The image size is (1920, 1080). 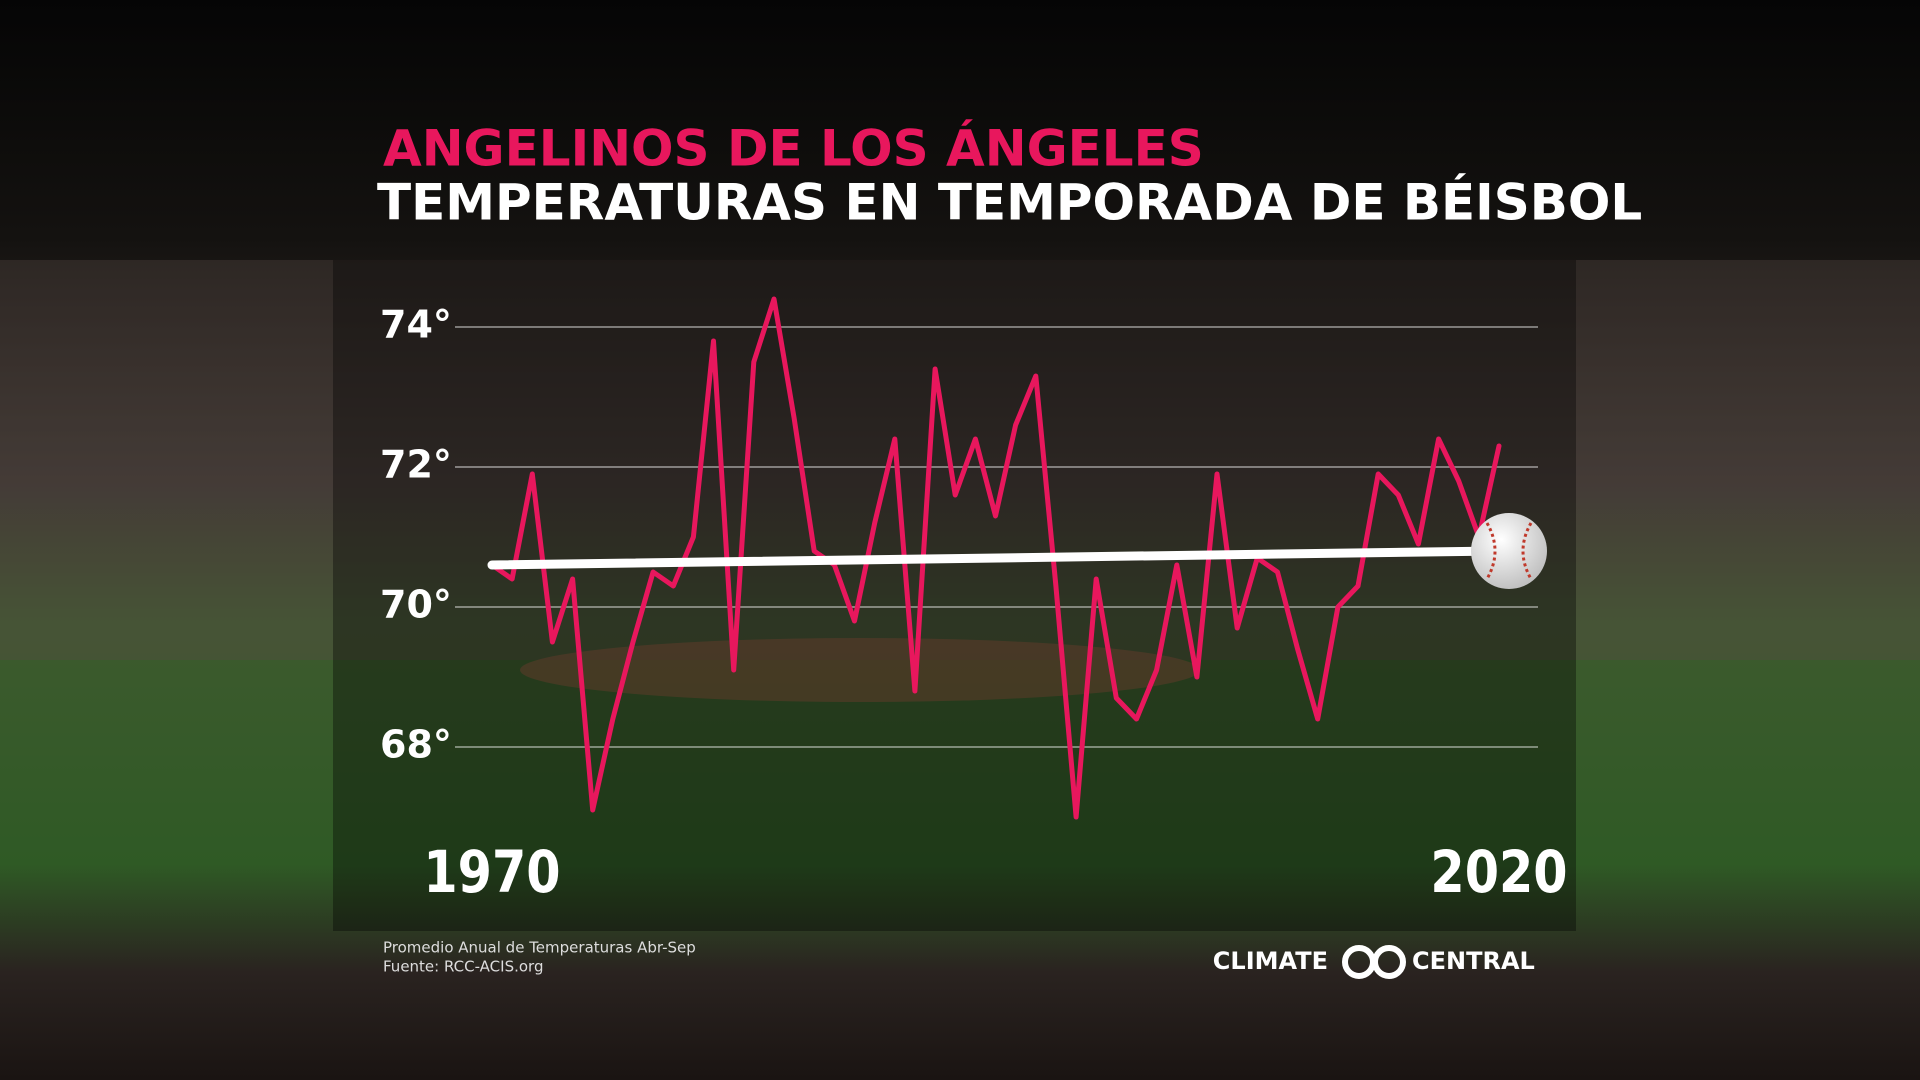 What do you see at coordinates (1009, 202) in the screenshot?
I see `chart-subtitle: TEMPERATURAS EN TEMPORADA DE BÉISBOL` at bounding box center [1009, 202].